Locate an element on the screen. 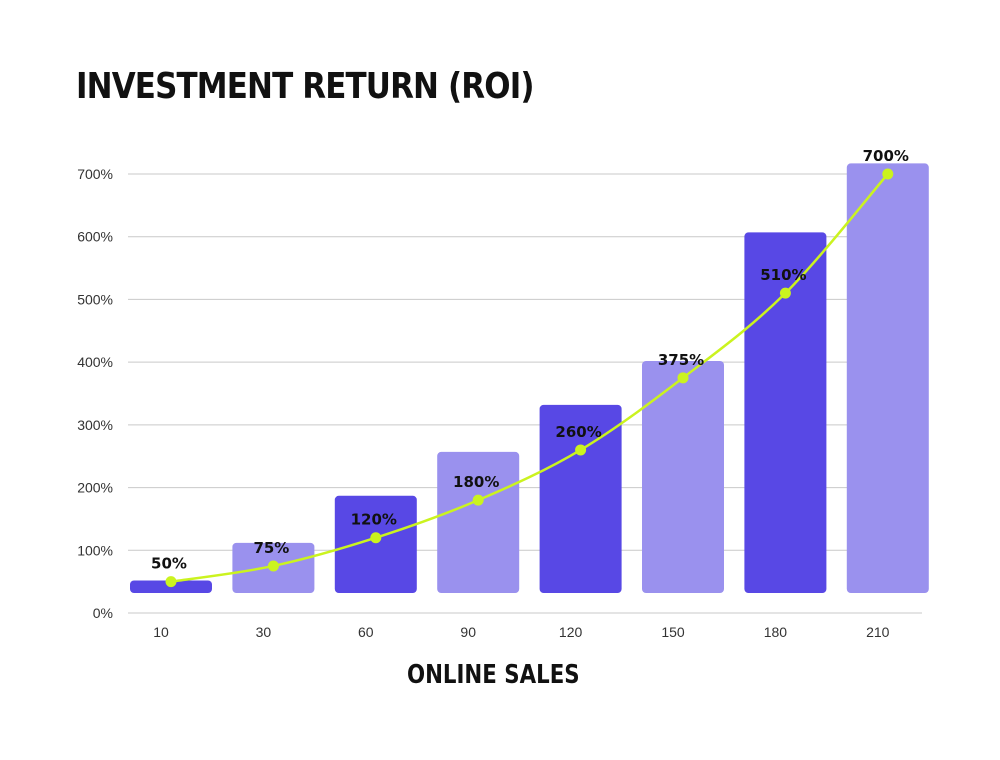 The width and height of the screenshot is (1000, 760). x-tick-label: 150 is located at coordinates (673, 632).